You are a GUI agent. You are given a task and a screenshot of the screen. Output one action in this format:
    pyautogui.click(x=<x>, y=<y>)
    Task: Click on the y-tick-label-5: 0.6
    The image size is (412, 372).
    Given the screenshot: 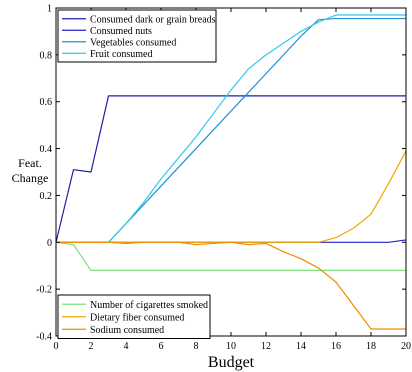 What is the action you would take?
    pyautogui.click(x=46, y=102)
    